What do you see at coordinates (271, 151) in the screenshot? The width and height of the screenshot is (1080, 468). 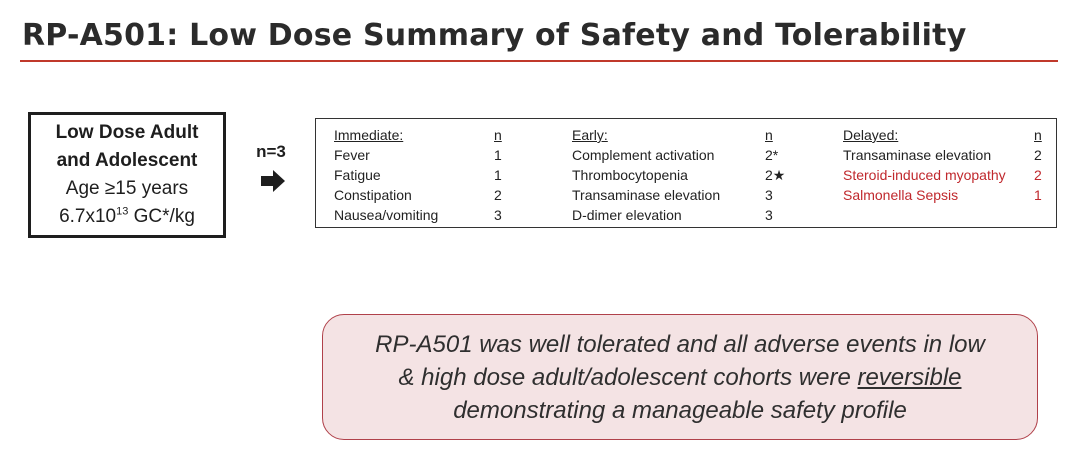 I see `n-count-label: n=3` at bounding box center [271, 151].